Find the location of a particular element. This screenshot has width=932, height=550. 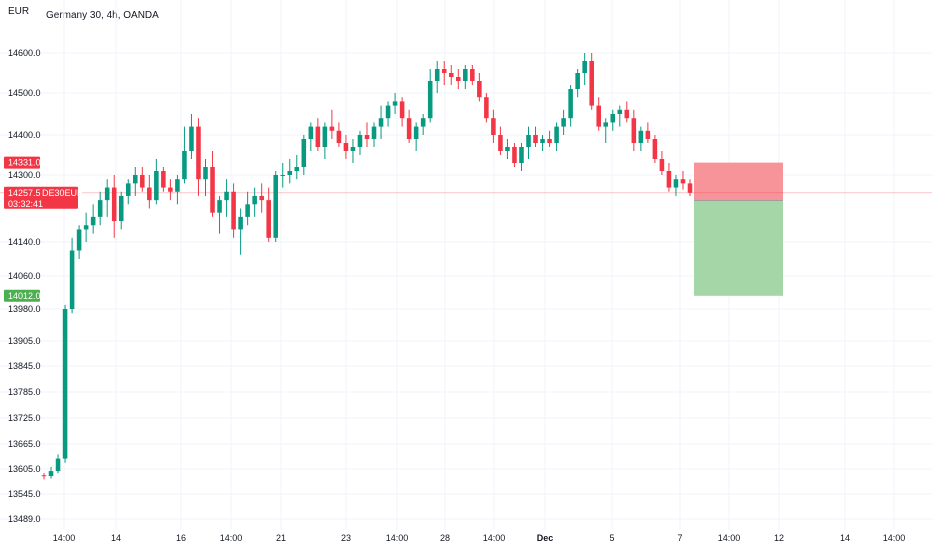

current-price-label: 14257.5 is located at coordinates (24, 193).